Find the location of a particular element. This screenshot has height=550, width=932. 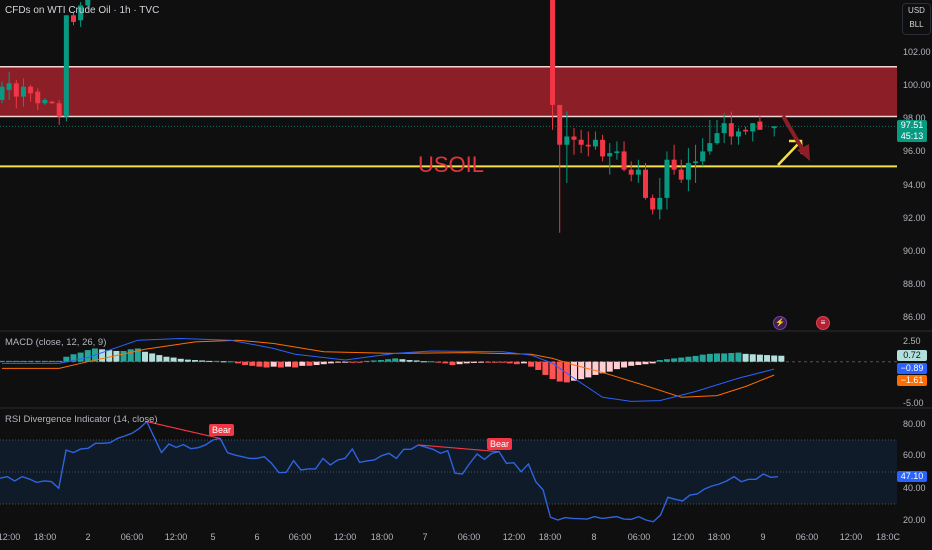

price-axis-label: 102.00 is located at coordinates (917, 51).